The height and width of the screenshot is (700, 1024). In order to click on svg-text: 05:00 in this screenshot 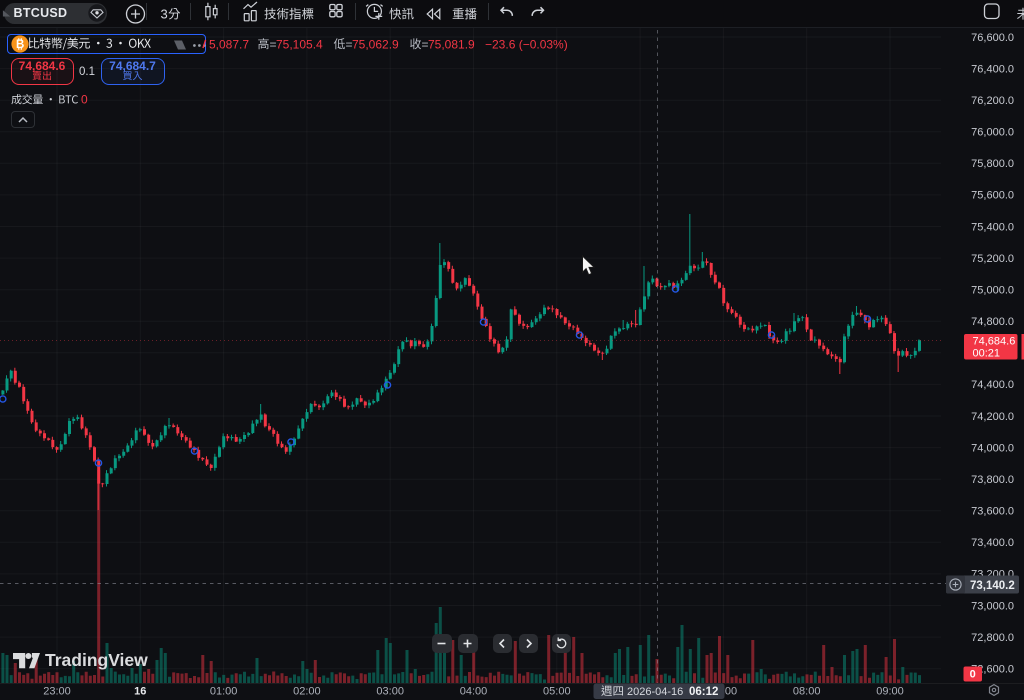, I will do `click(557, 692)`.